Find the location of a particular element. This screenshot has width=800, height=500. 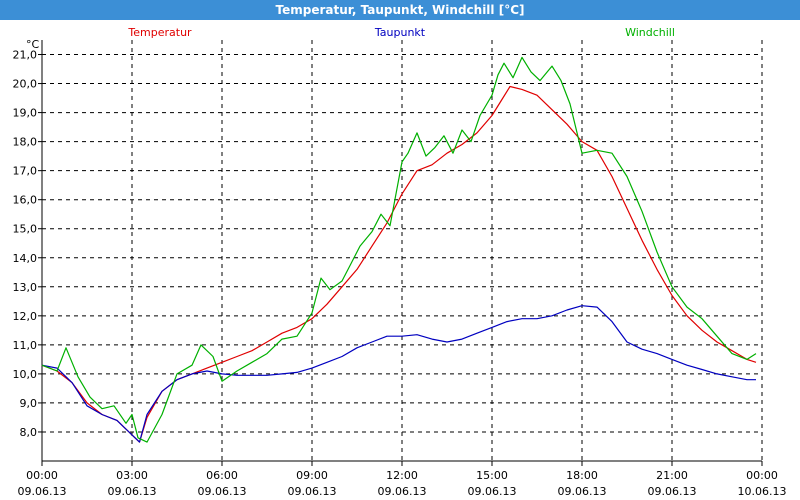

x-tick-time-label: 12:00 is located at coordinates (402, 475).